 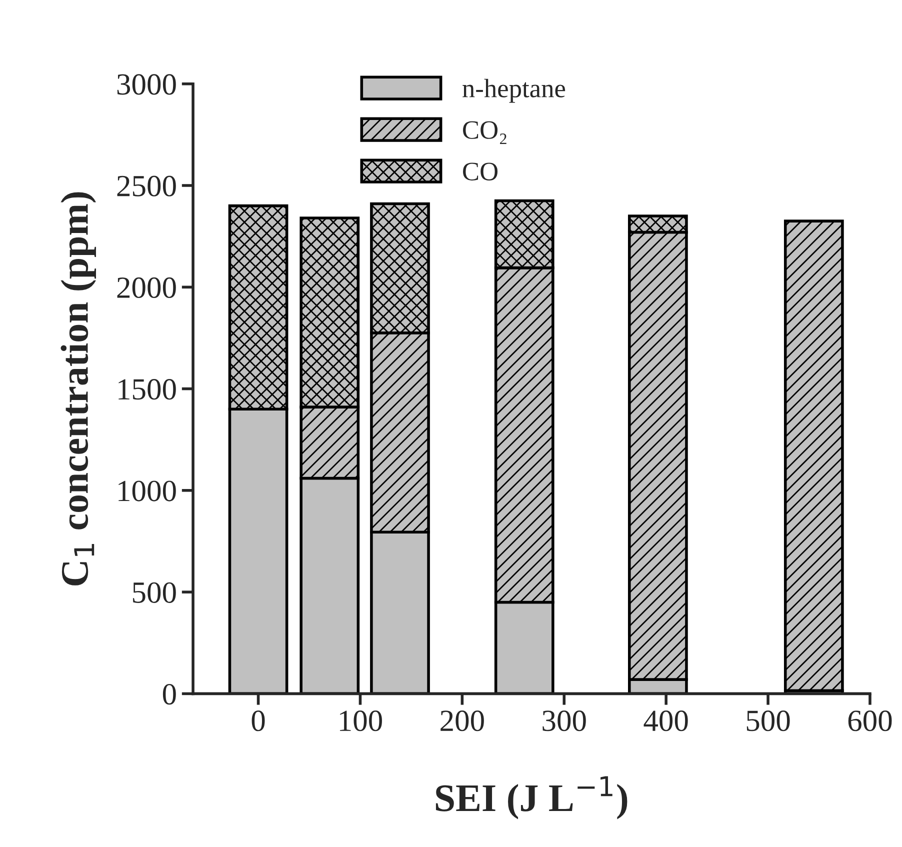 What do you see at coordinates (666, 721) in the screenshot?
I see `x-tick-label: 400` at bounding box center [666, 721].